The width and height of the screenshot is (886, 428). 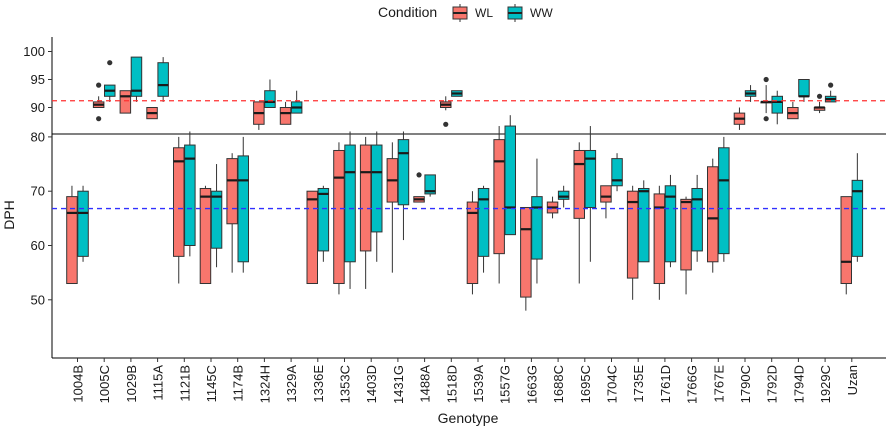 I want to click on box-1929C-ww, so click(x=830, y=92).